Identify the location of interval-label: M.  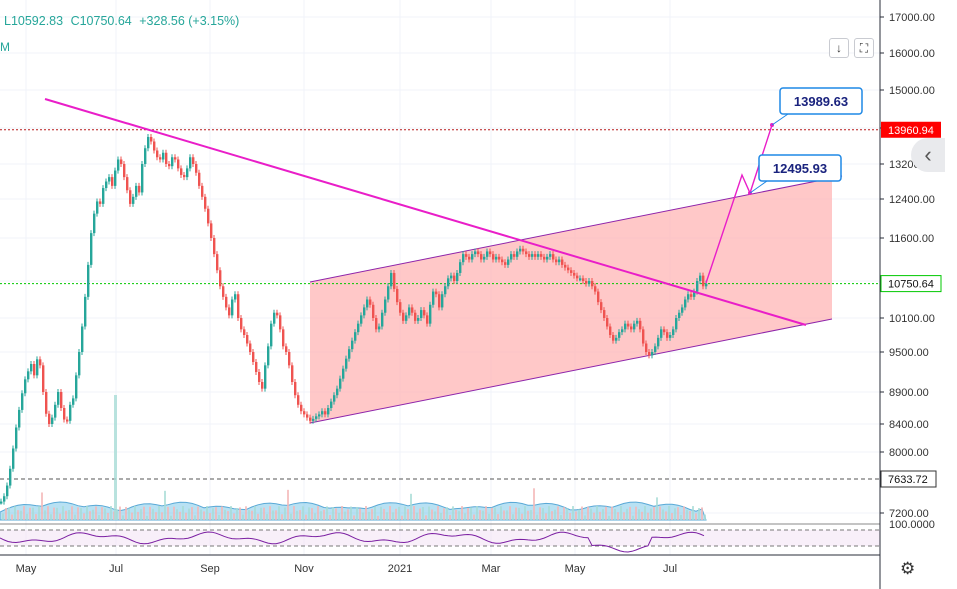
(5, 47).